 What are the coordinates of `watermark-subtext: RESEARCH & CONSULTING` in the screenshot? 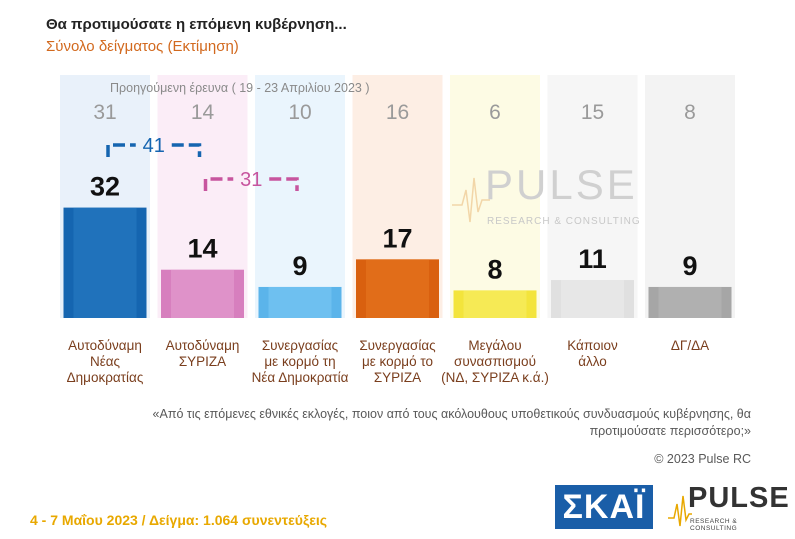 It's located at (564, 221).